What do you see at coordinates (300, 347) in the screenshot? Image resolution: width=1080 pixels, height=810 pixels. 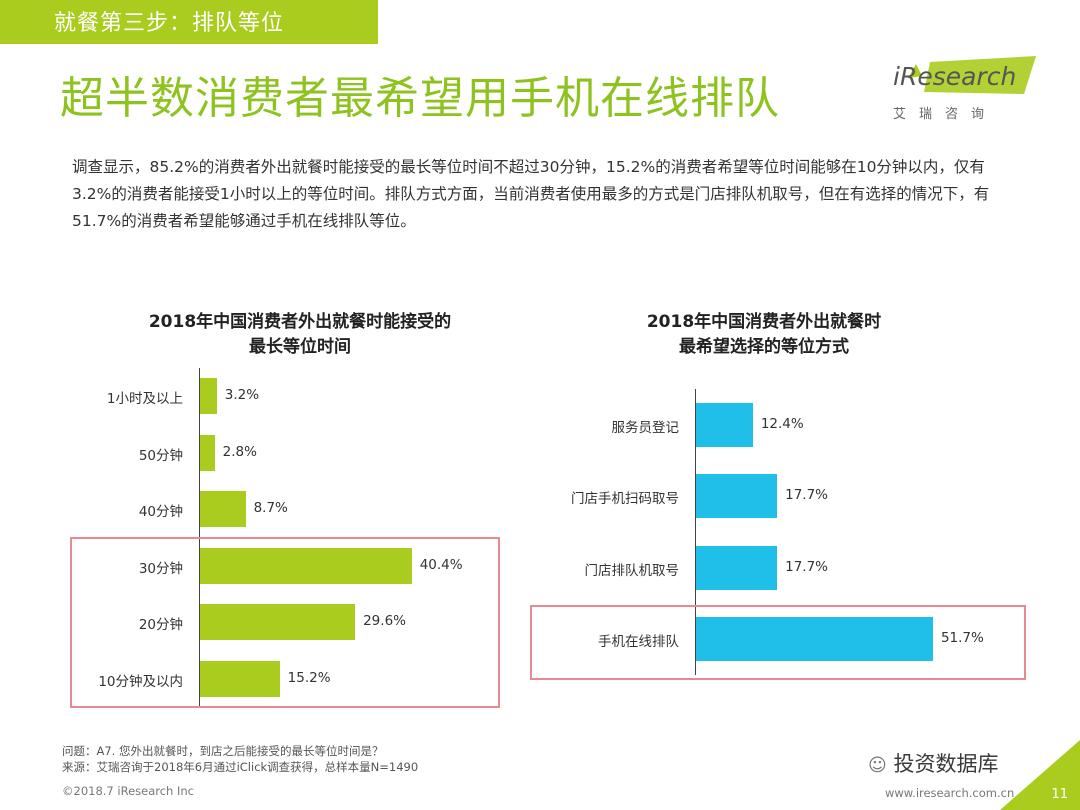 I see `chart1-title-line2: 最长等位时间` at bounding box center [300, 347].